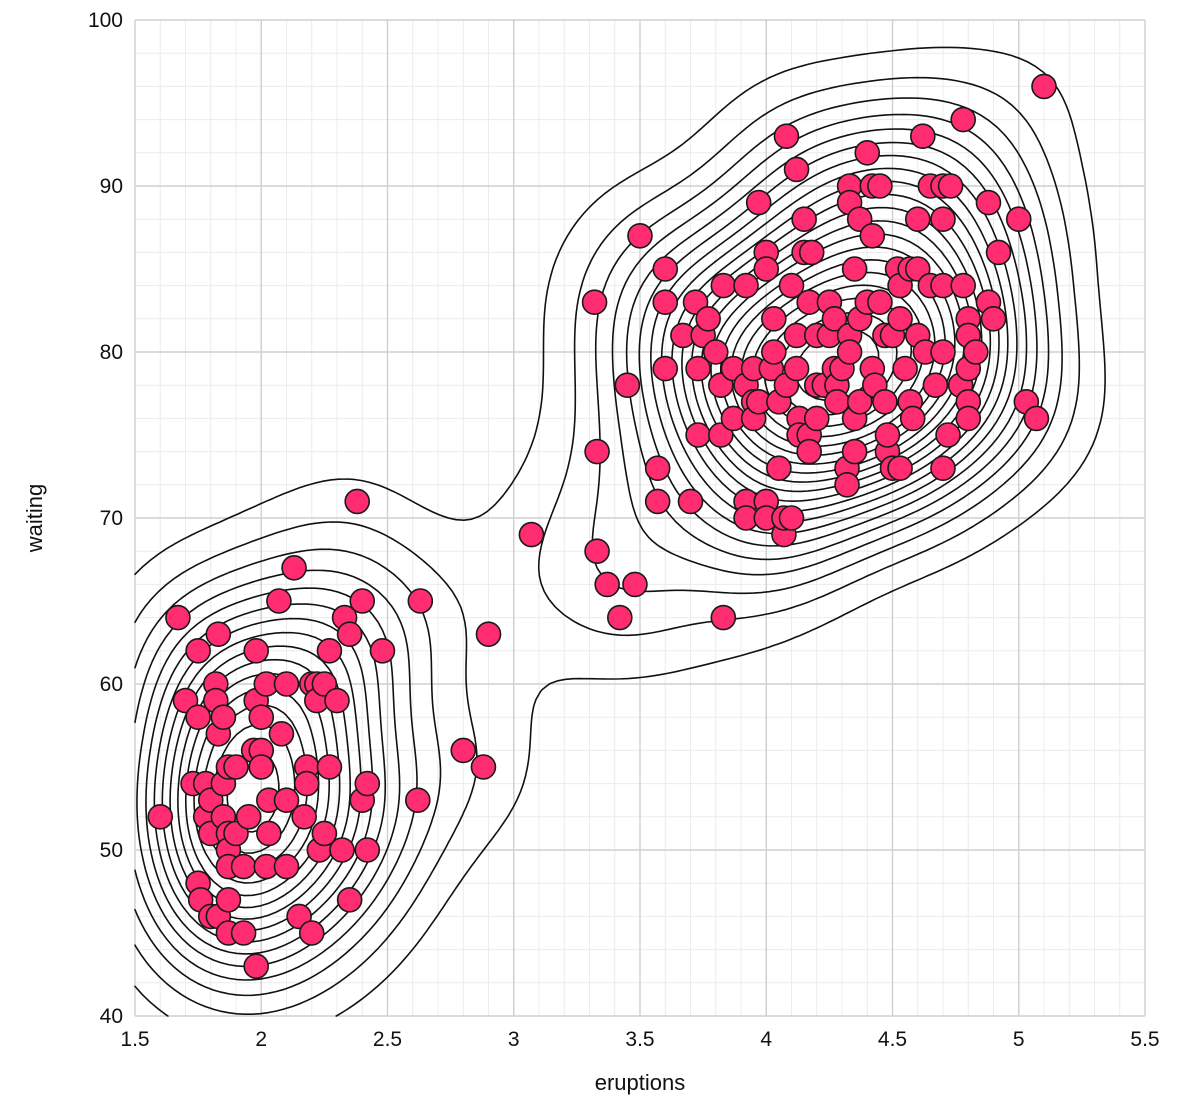 The height and width of the screenshot is (1120, 1180). I want to click on y-tick-label: 60, so click(111, 684).